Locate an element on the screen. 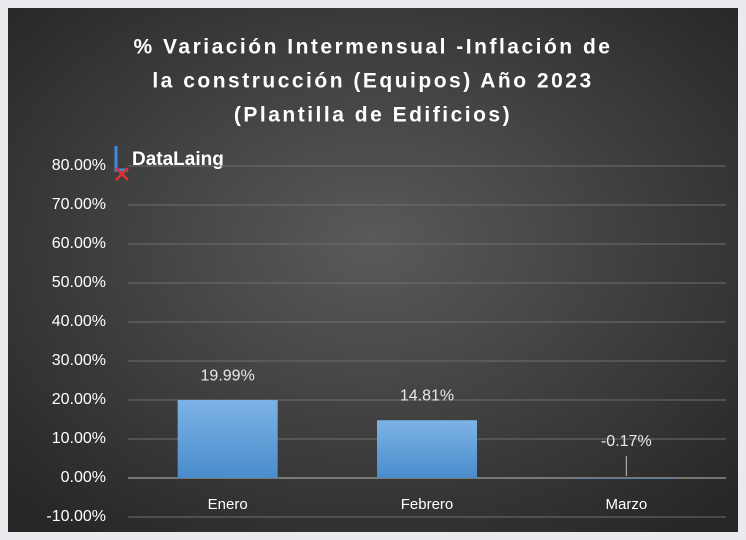 Image resolution: width=746 pixels, height=540 pixels. x-tick-label: Febrero is located at coordinates (427, 504).